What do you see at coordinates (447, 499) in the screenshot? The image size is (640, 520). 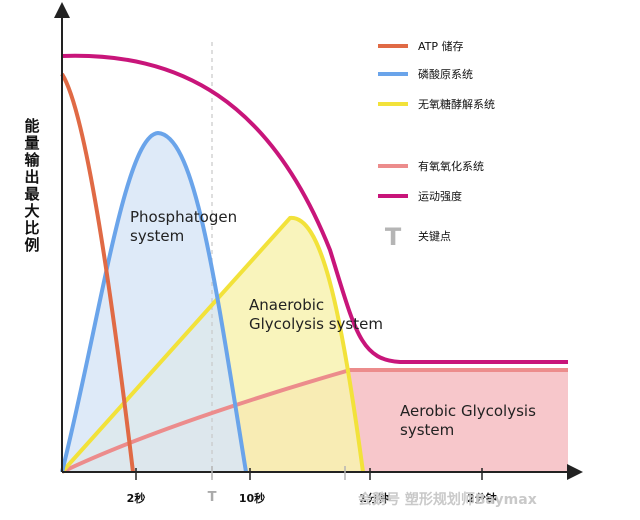 I see `watermark: 会鹅号 塑形规划师Baymax` at bounding box center [447, 499].